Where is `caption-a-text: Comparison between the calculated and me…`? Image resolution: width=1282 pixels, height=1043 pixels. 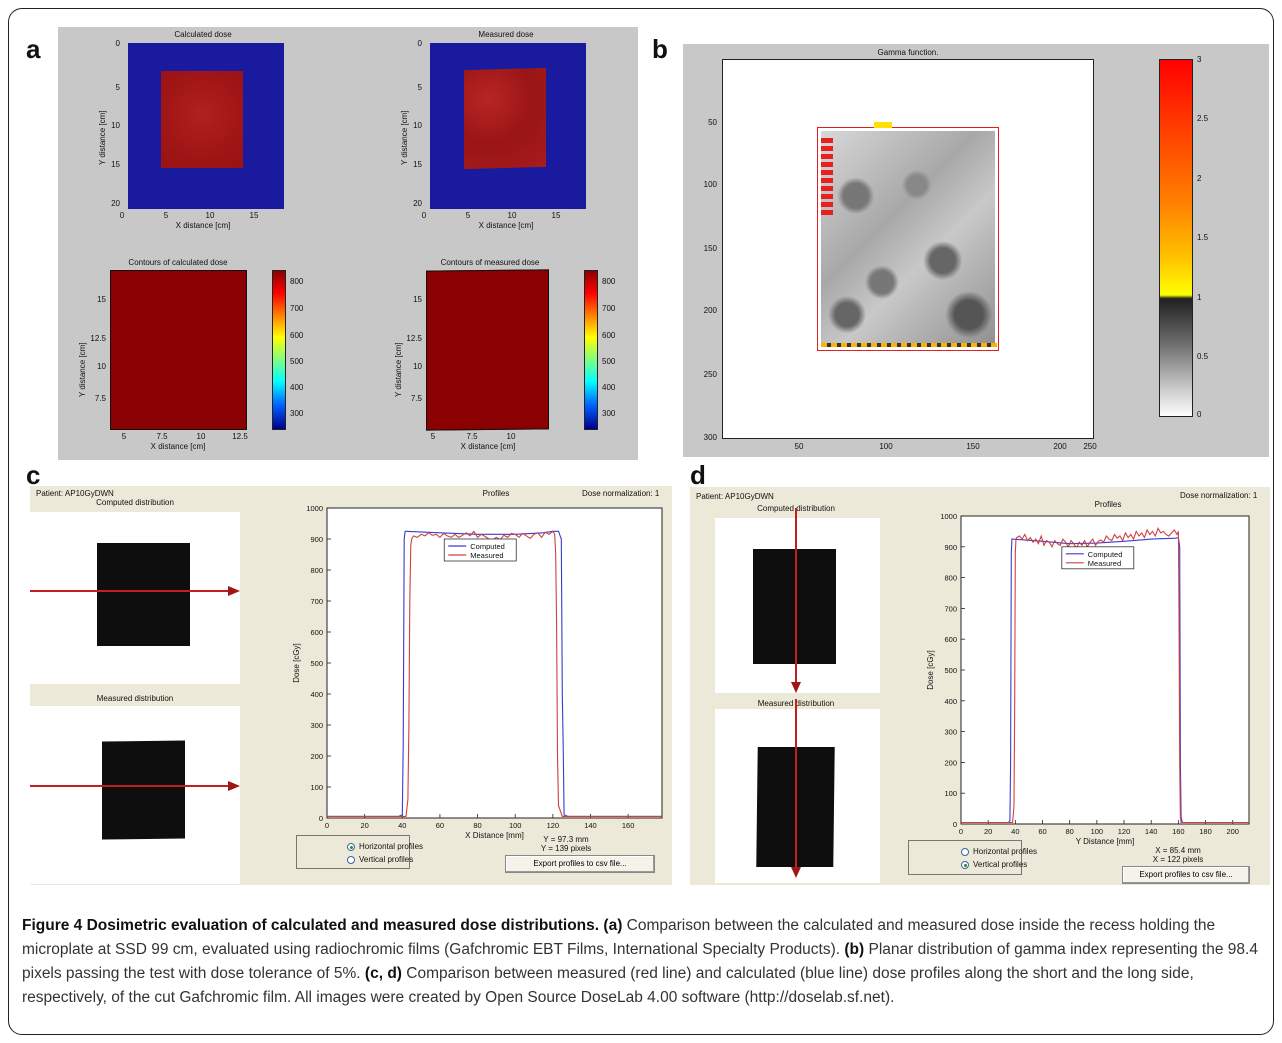 caption-a-text: Comparison between the calculated and me… is located at coordinates (619, 937).